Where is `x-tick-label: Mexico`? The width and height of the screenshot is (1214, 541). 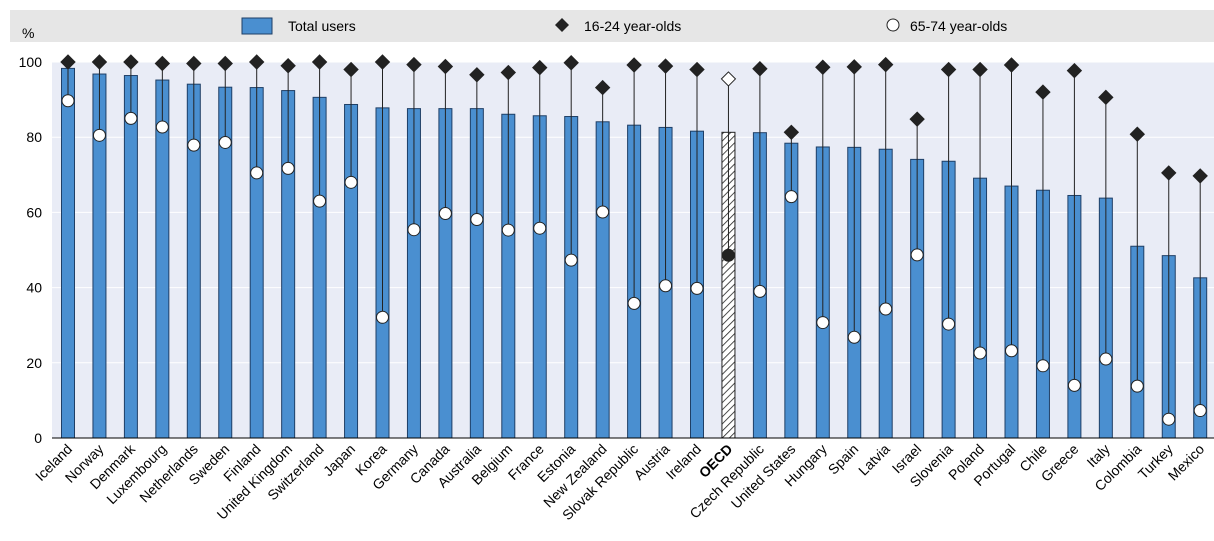 x-tick-label: Mexico is located at coordinates (1186, 462).